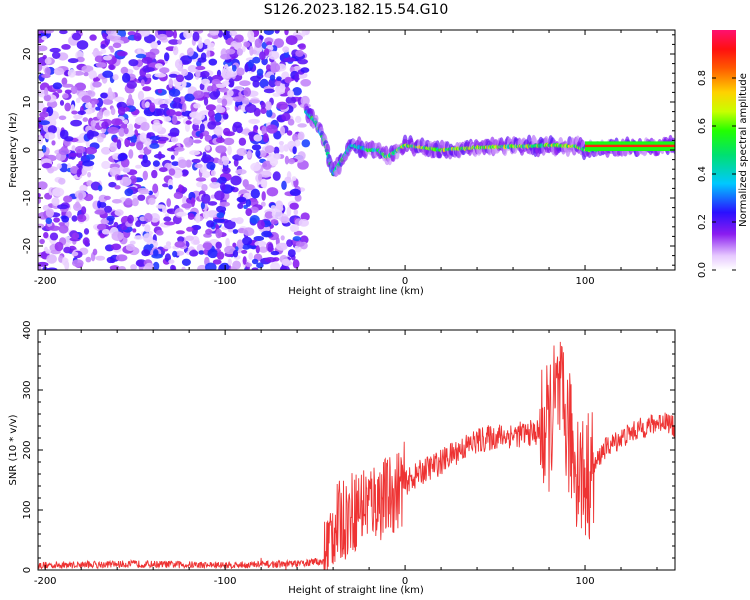 This screenshot has height=600, width=750. What do you see at coordinates (702, 222) in the screenshot?
I see `colorbar-tick-label: 0.2` at bounding box center [702, 222].